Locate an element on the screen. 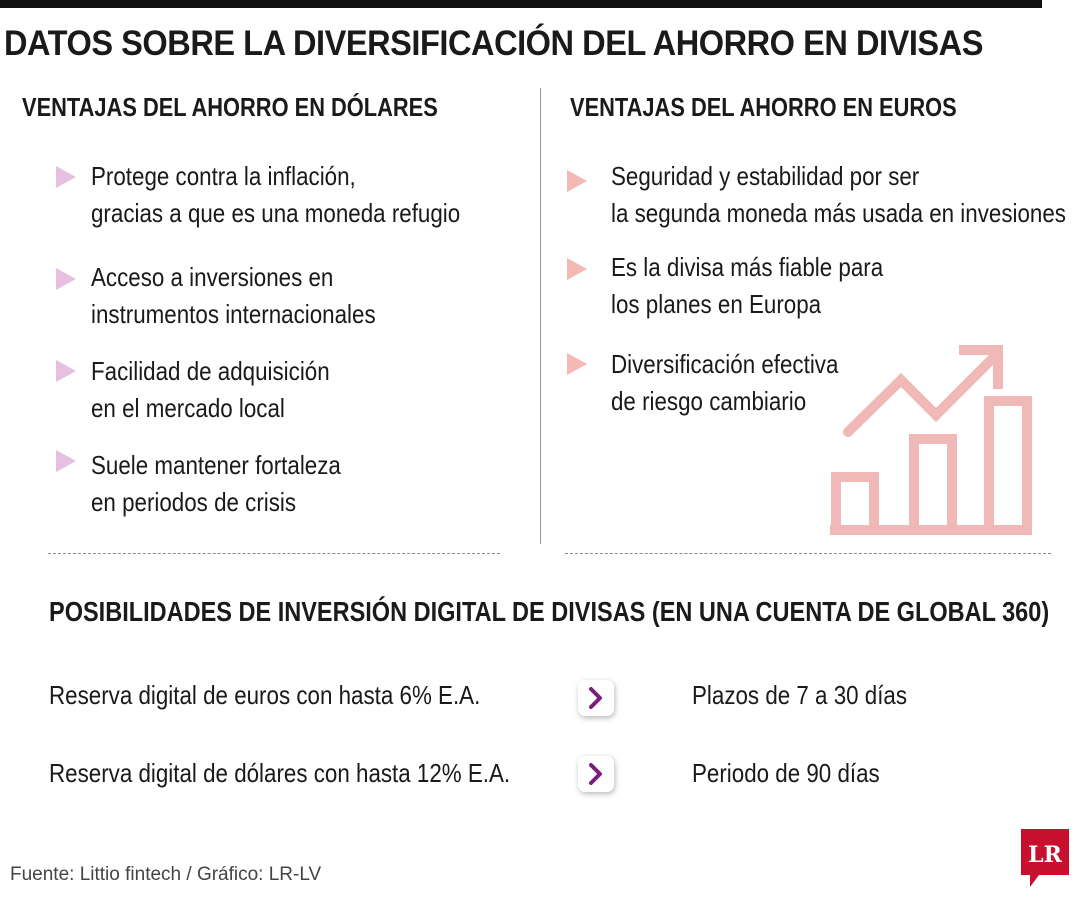 The width and height of the screenshot is (1080, 900). dollars-item-line: en periodos de crisis is located at coordinates (194, 502).